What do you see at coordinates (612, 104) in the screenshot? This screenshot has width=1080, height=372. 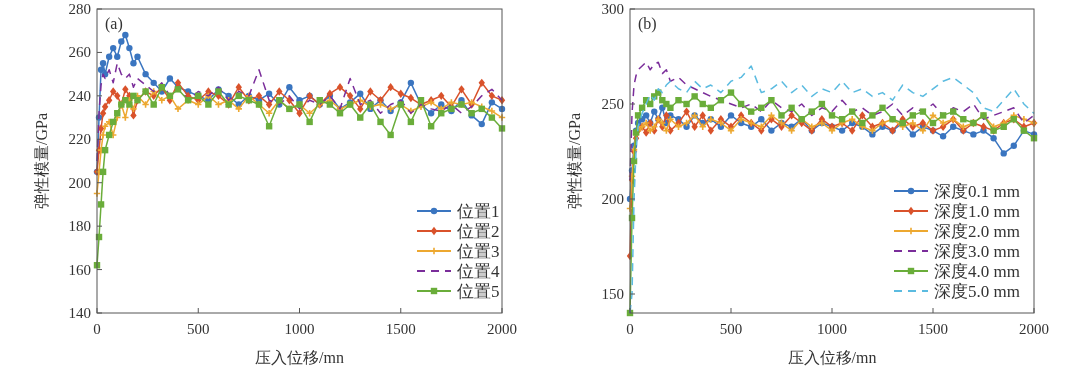 I see `y-tick-label: 250` at bounding box center [612, 104].